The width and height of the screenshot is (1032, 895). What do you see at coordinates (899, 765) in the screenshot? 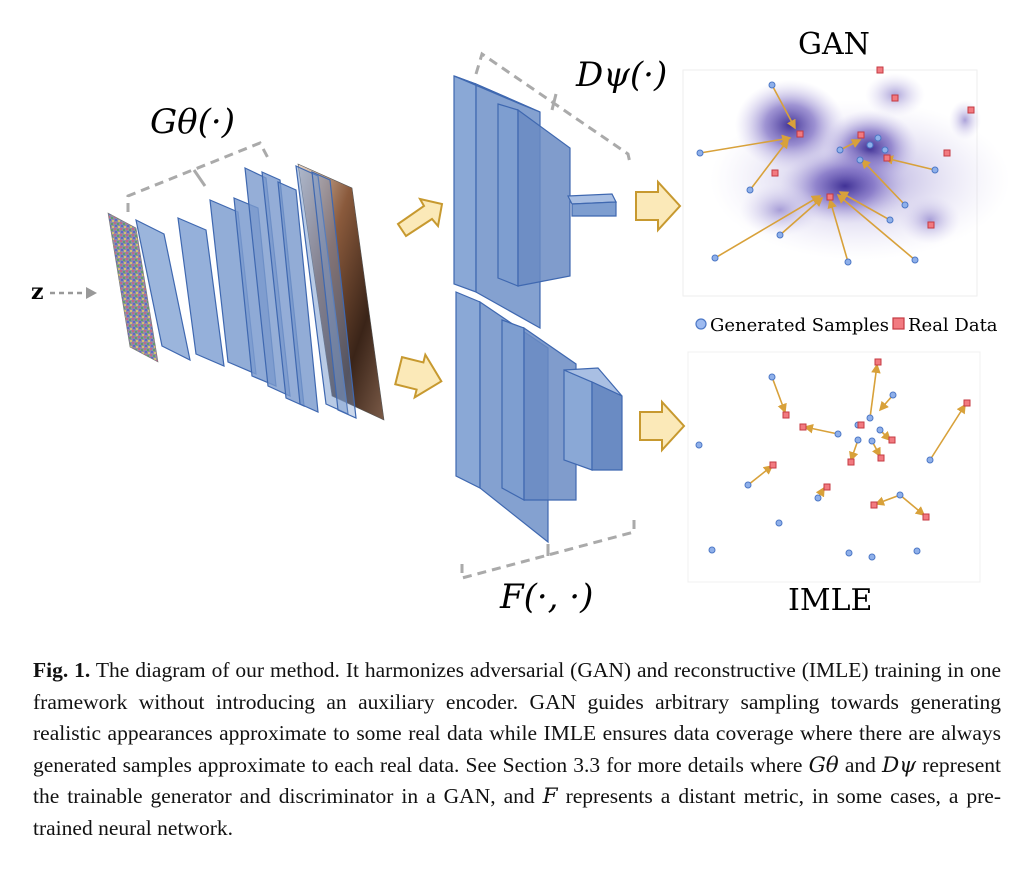
I see `caption-d-symbol: Dψ` at bounding box center [899, 765].